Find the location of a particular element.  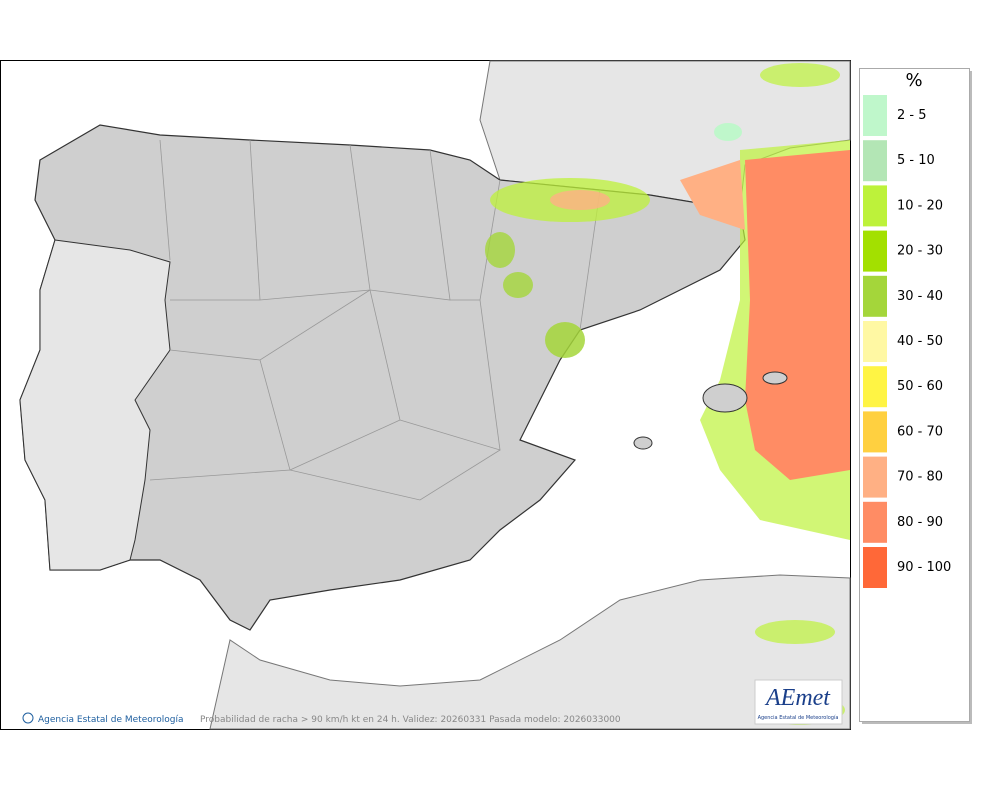

balearic-islands is located at coordinates (710, 410).